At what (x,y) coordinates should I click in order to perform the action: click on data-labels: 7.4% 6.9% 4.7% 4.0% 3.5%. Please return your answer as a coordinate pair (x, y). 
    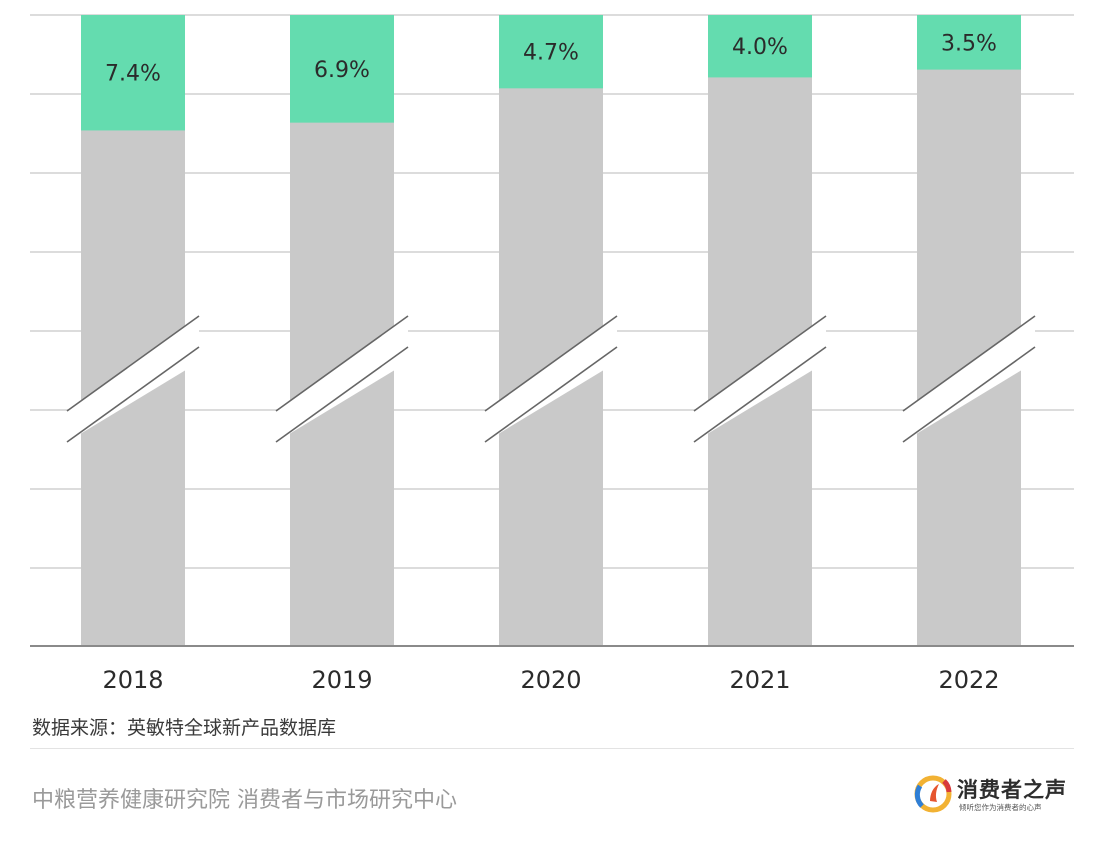
    Looking at the image, I should click on (551, 58).